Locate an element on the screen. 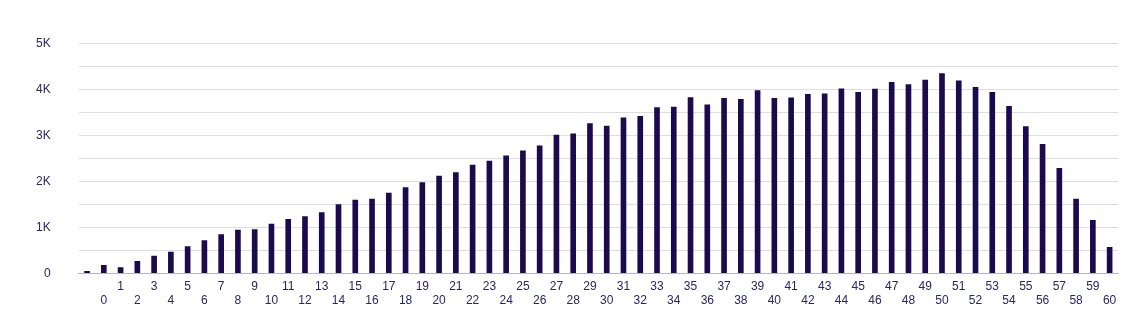 The height and width of the screenshot is (322, 1136). x-tick-label: 48 is located at coordinates (908, 300).